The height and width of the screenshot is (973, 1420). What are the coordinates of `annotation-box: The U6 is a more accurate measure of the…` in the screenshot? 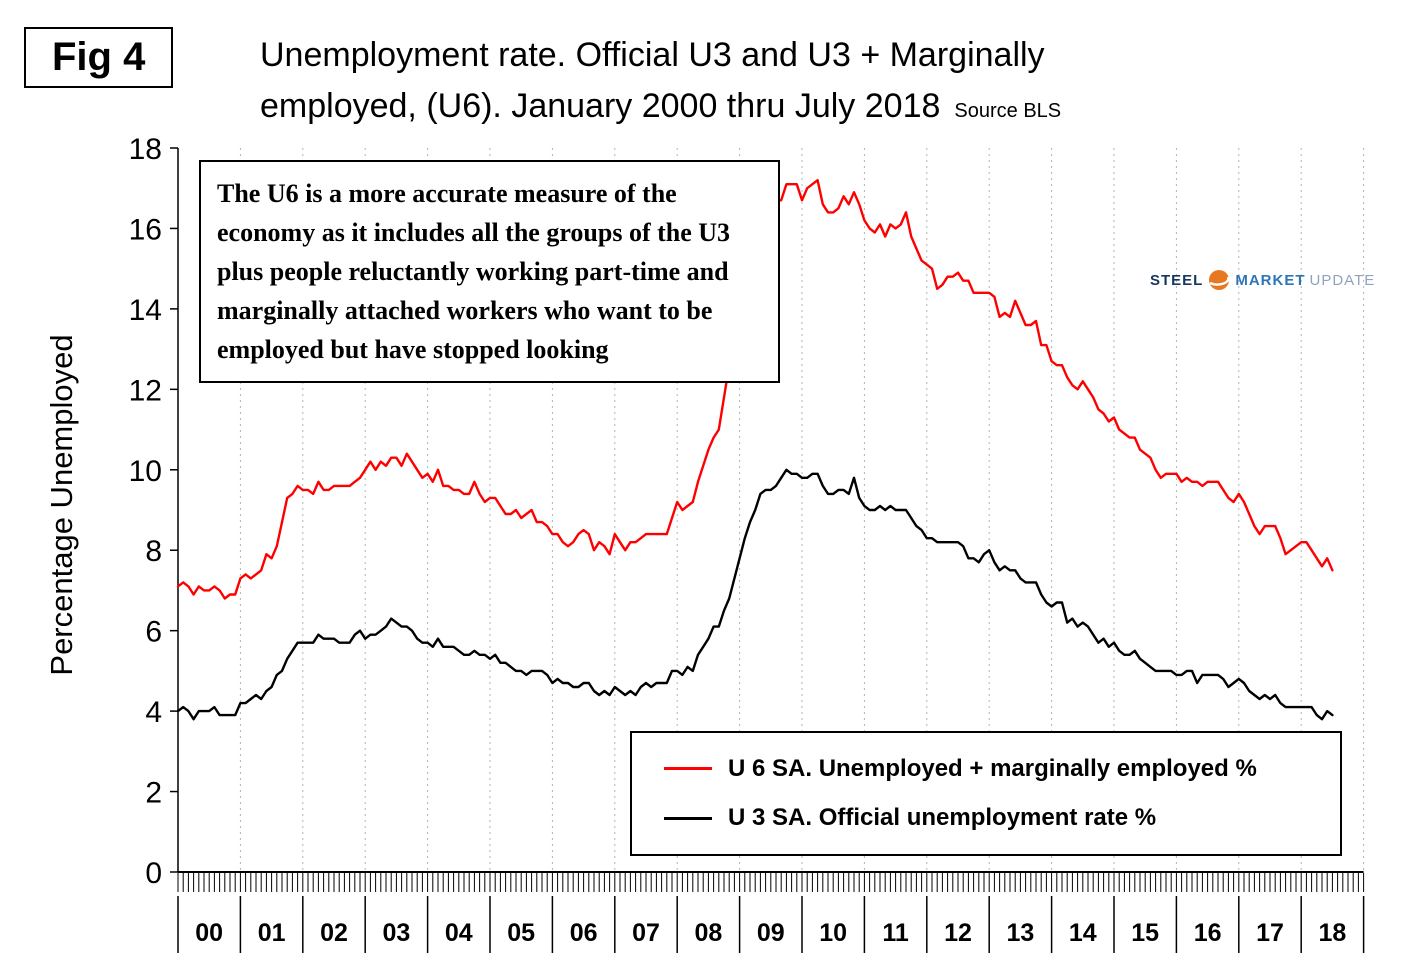 It's located at (489, 271).